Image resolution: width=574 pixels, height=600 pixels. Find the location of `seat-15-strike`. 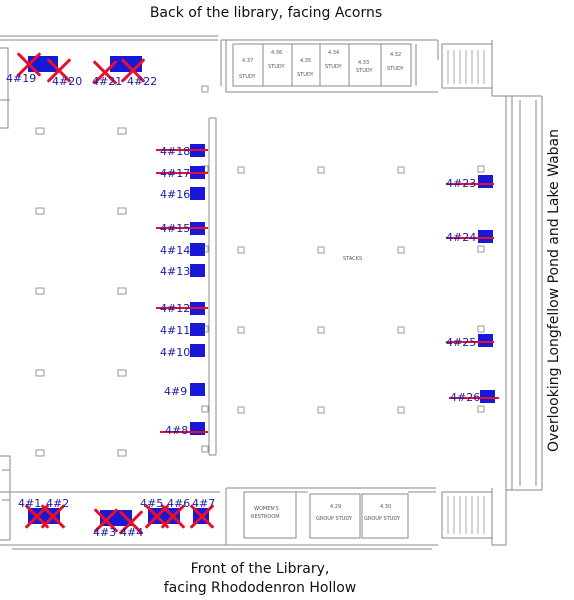

seat-15-strike is located at coordinates (182, 228).